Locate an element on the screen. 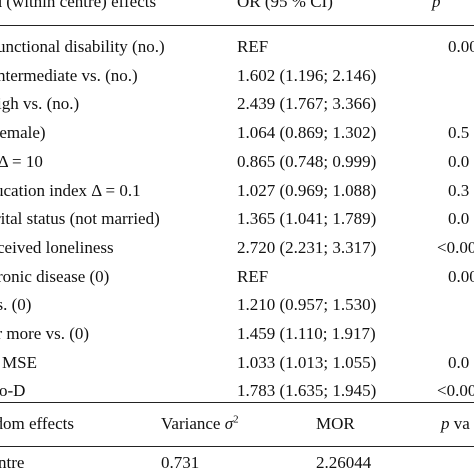 Image resolution: width=474 pixels, height=474 pixels. fixed-effects-header: ed (within centre) effects is located at coordinates (78, 5).